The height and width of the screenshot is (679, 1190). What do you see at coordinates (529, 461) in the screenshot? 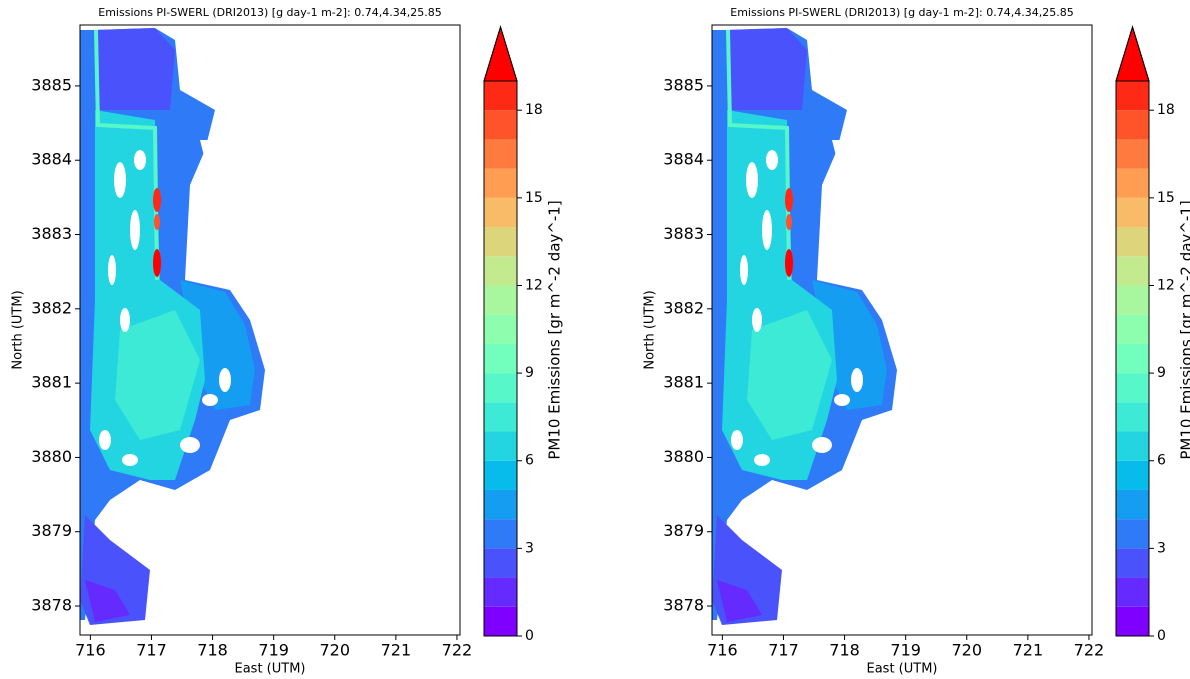
I see `colorbar-tick-label: 6` at bounding box center [529, 461].